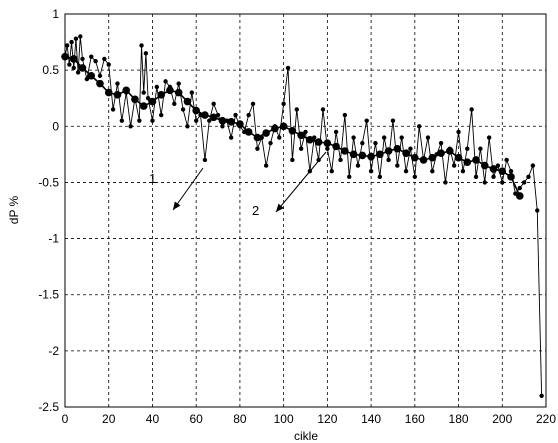 The width and height of the screenshot is (558, 443). What do you see at coordinates (255, 210) in the screenshot?
I see `annotation-label: 2` at bounding box center [255, 210].